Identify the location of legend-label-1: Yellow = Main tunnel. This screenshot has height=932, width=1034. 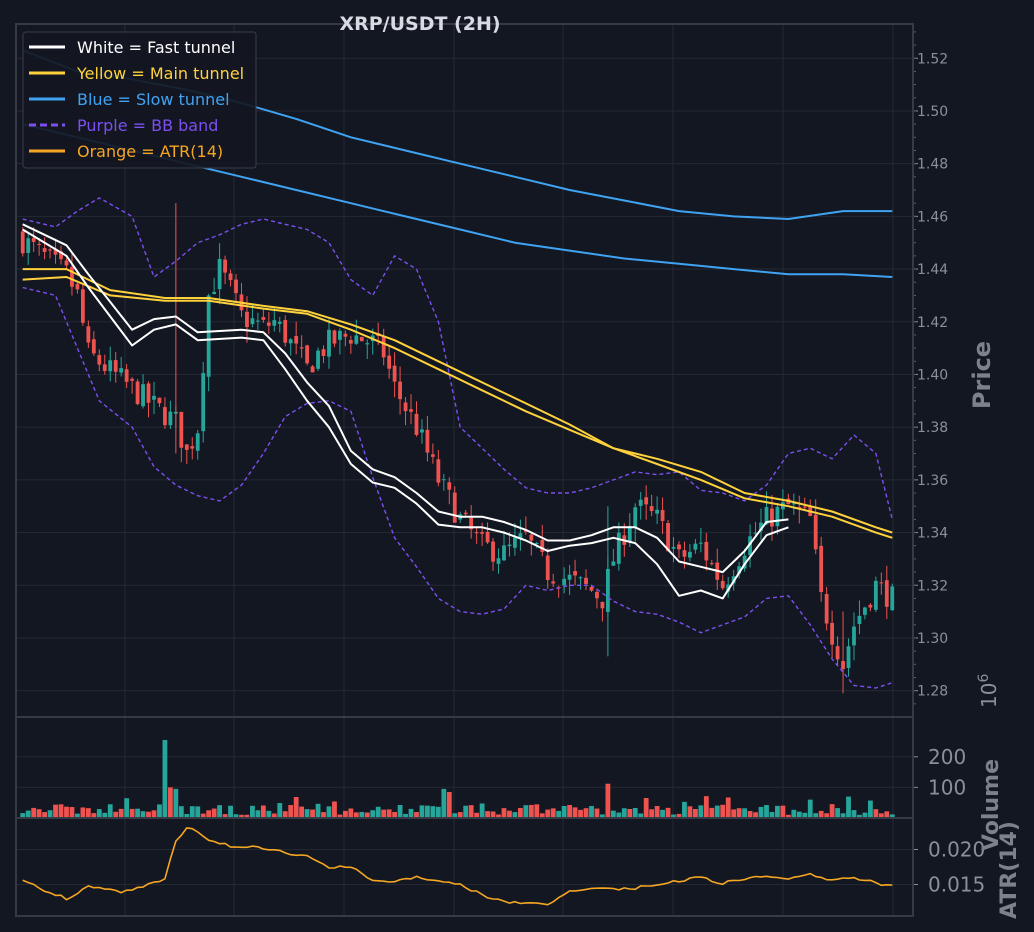
(160, 73).